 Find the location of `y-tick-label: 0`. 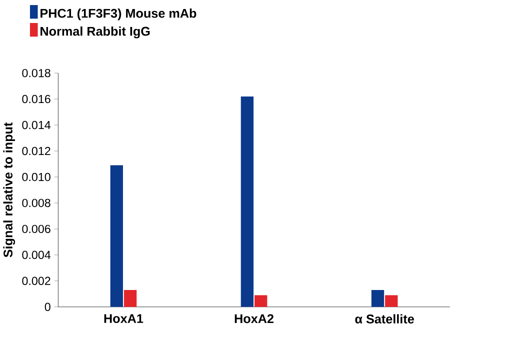

y-tick-label: 0 is located at coordinates (47, 306).